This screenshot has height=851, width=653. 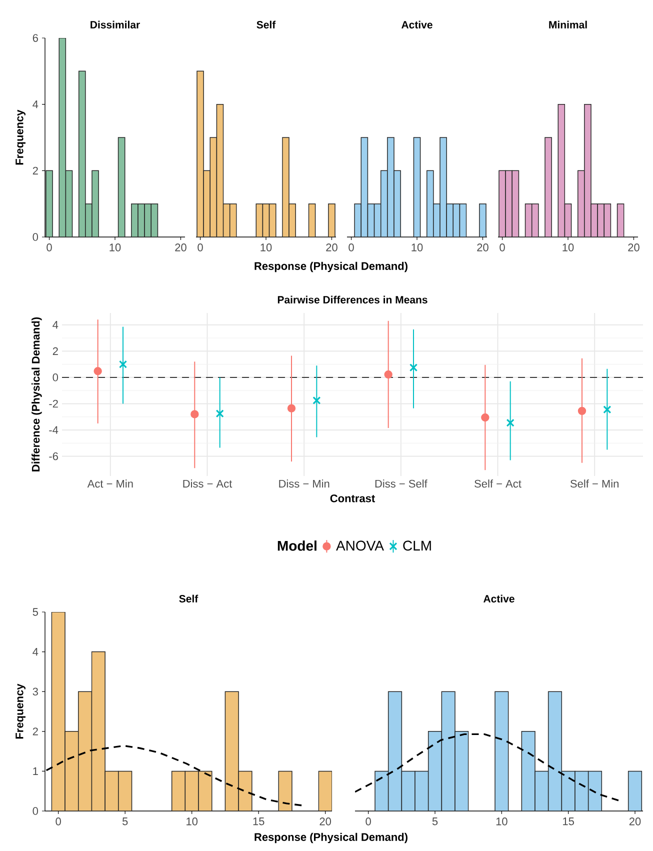 I want to click on x-tick-label: Diss − Act, so click(x=207, y=484).